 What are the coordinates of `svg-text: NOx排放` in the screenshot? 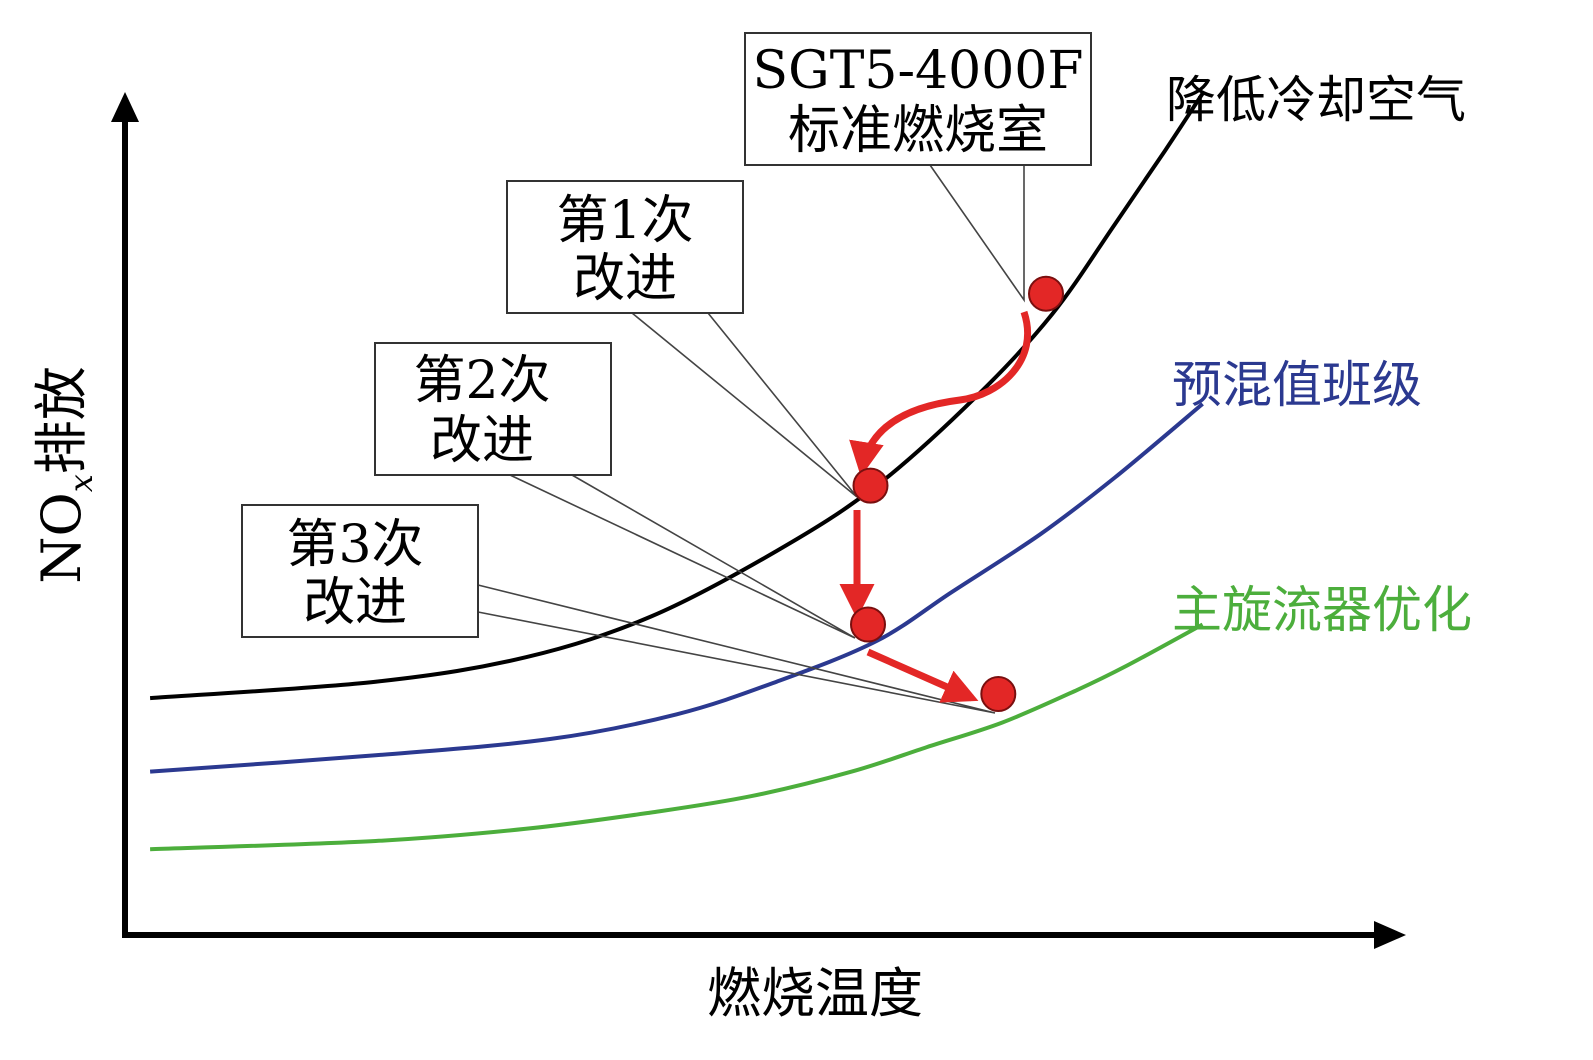 It's located at (65, 475).